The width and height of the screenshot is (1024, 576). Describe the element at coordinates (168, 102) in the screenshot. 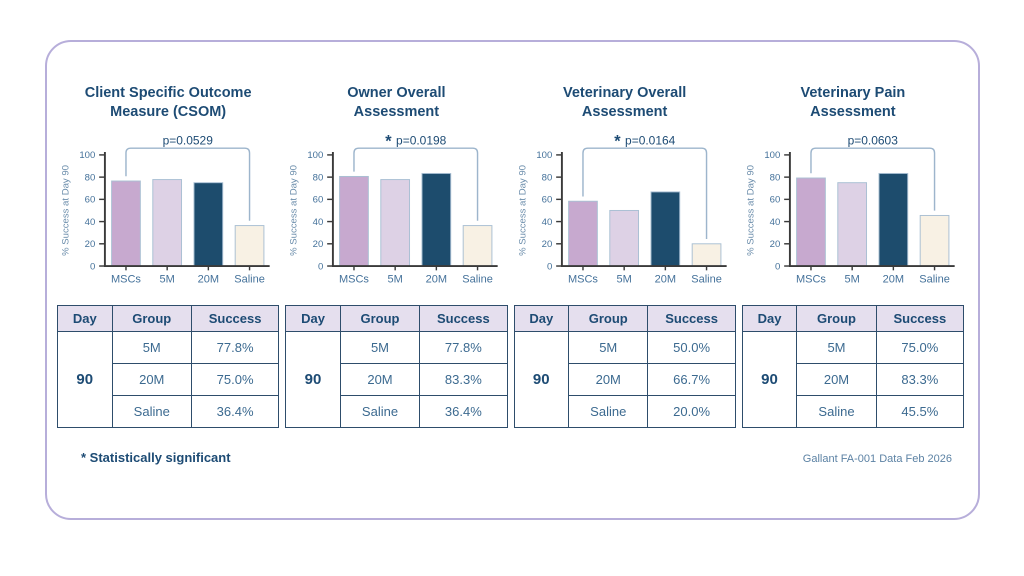

I see `chart-title: Client Specific Outcome Measure (CSOM)` at that location.